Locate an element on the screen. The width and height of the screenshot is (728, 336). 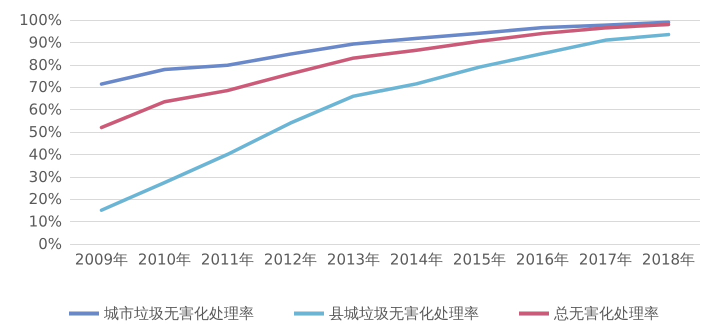
x-tick-label: 2013年 is located at coordinates (353, 259).